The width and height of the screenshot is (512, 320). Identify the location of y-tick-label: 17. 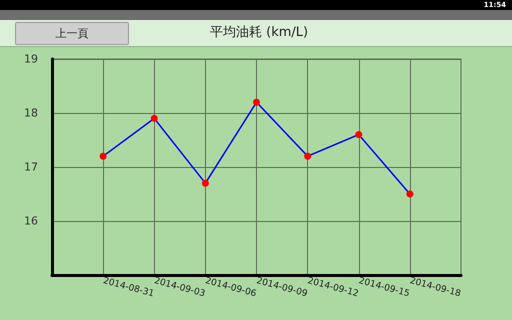
(31, 167).